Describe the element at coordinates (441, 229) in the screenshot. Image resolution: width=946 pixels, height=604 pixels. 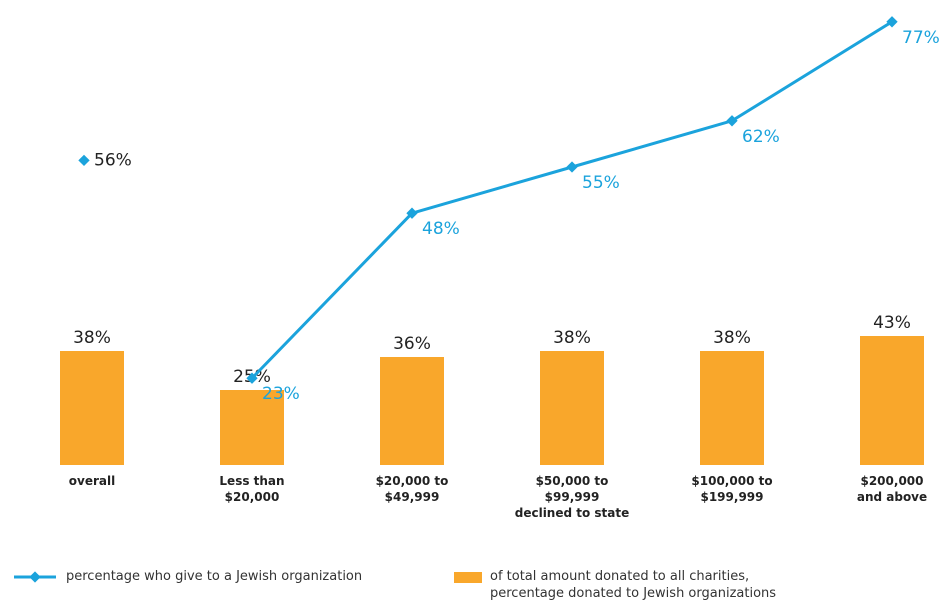
I see `line-label: 48%` at that location.